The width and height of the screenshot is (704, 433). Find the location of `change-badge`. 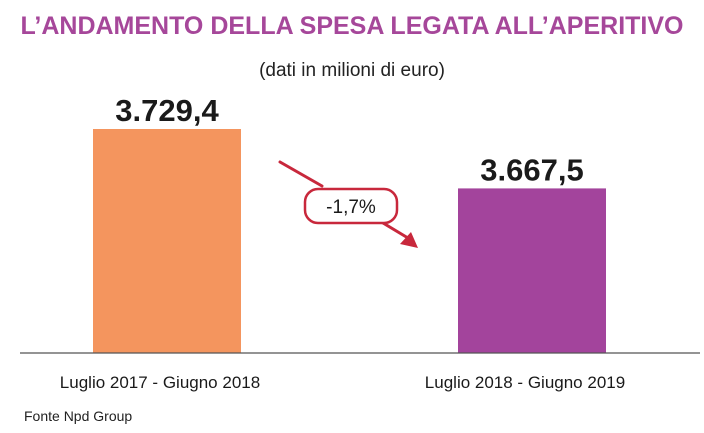

change-badge is located at coordinates (351, 206).